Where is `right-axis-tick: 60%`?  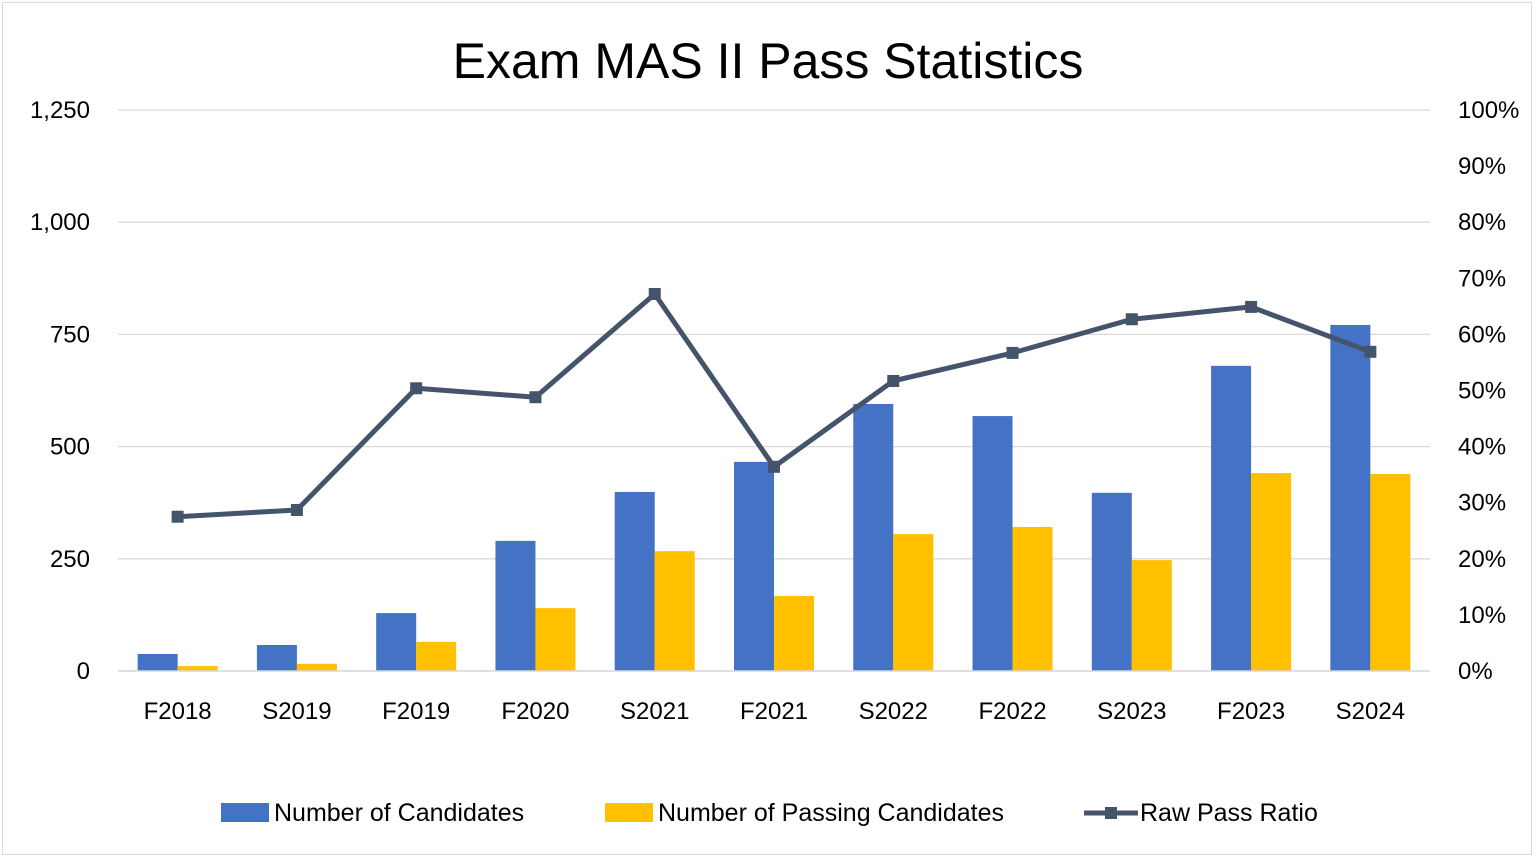
right-axis-tick: 60% is located at coordinates (1482, 334).